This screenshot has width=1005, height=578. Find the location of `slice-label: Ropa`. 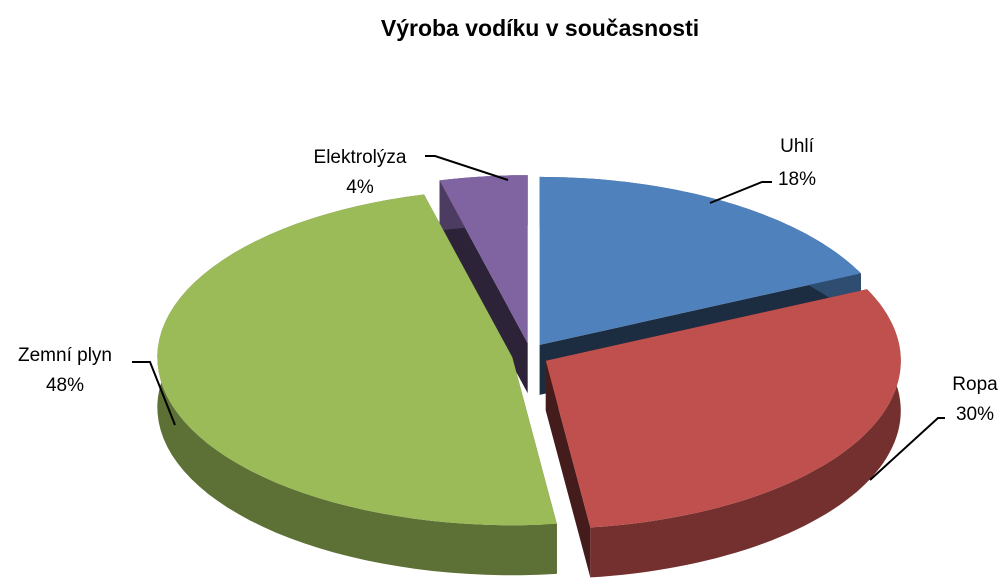

slice-label: Ropa is located at coordinates (975, 384).